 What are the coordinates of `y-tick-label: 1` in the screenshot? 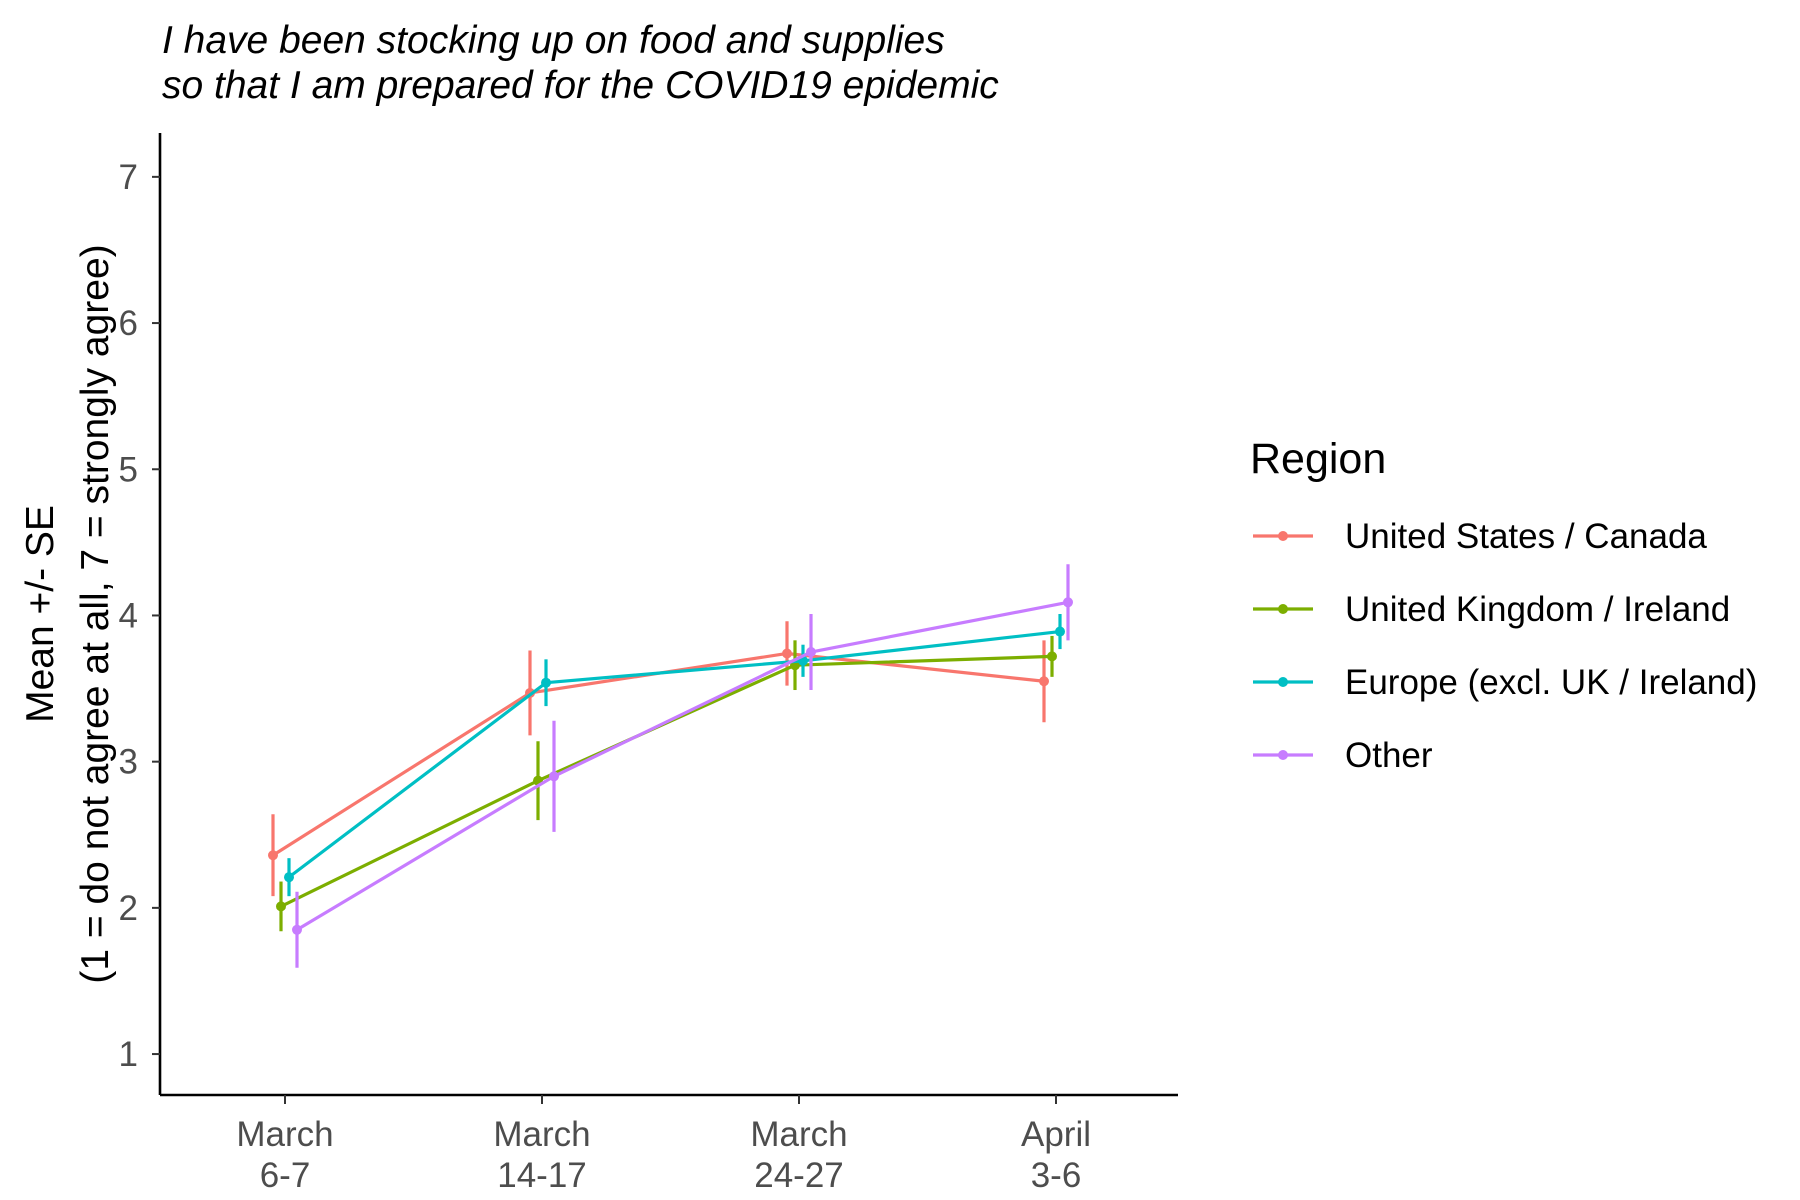 It's located at (128, 1054).